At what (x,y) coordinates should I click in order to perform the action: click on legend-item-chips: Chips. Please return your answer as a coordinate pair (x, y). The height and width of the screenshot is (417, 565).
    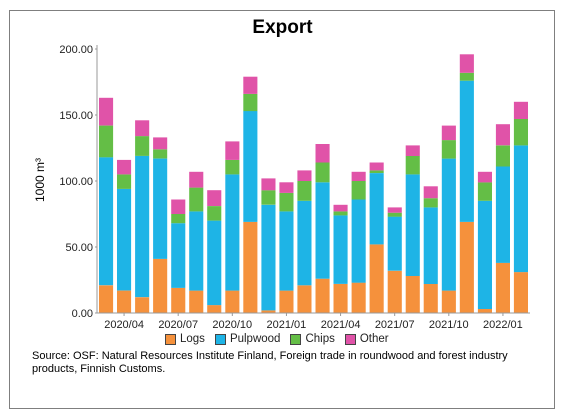
    Looking at the image, I should click on (312, 339).